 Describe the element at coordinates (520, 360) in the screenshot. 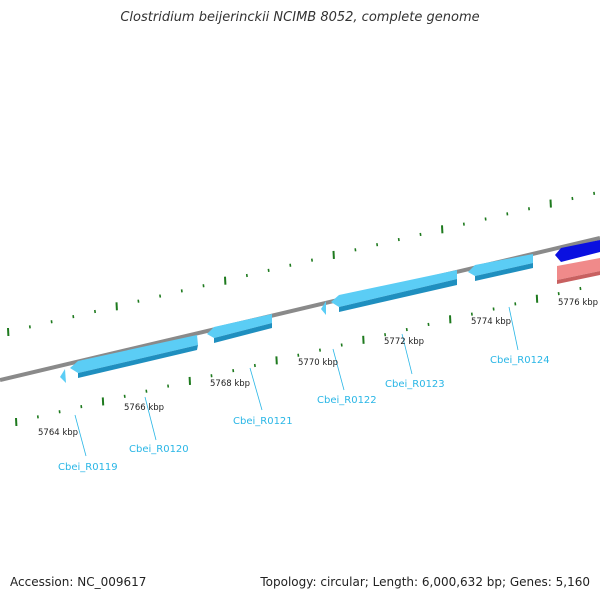

I see `gene-label-cbei-r0124: Cbei_R0124` at that location.